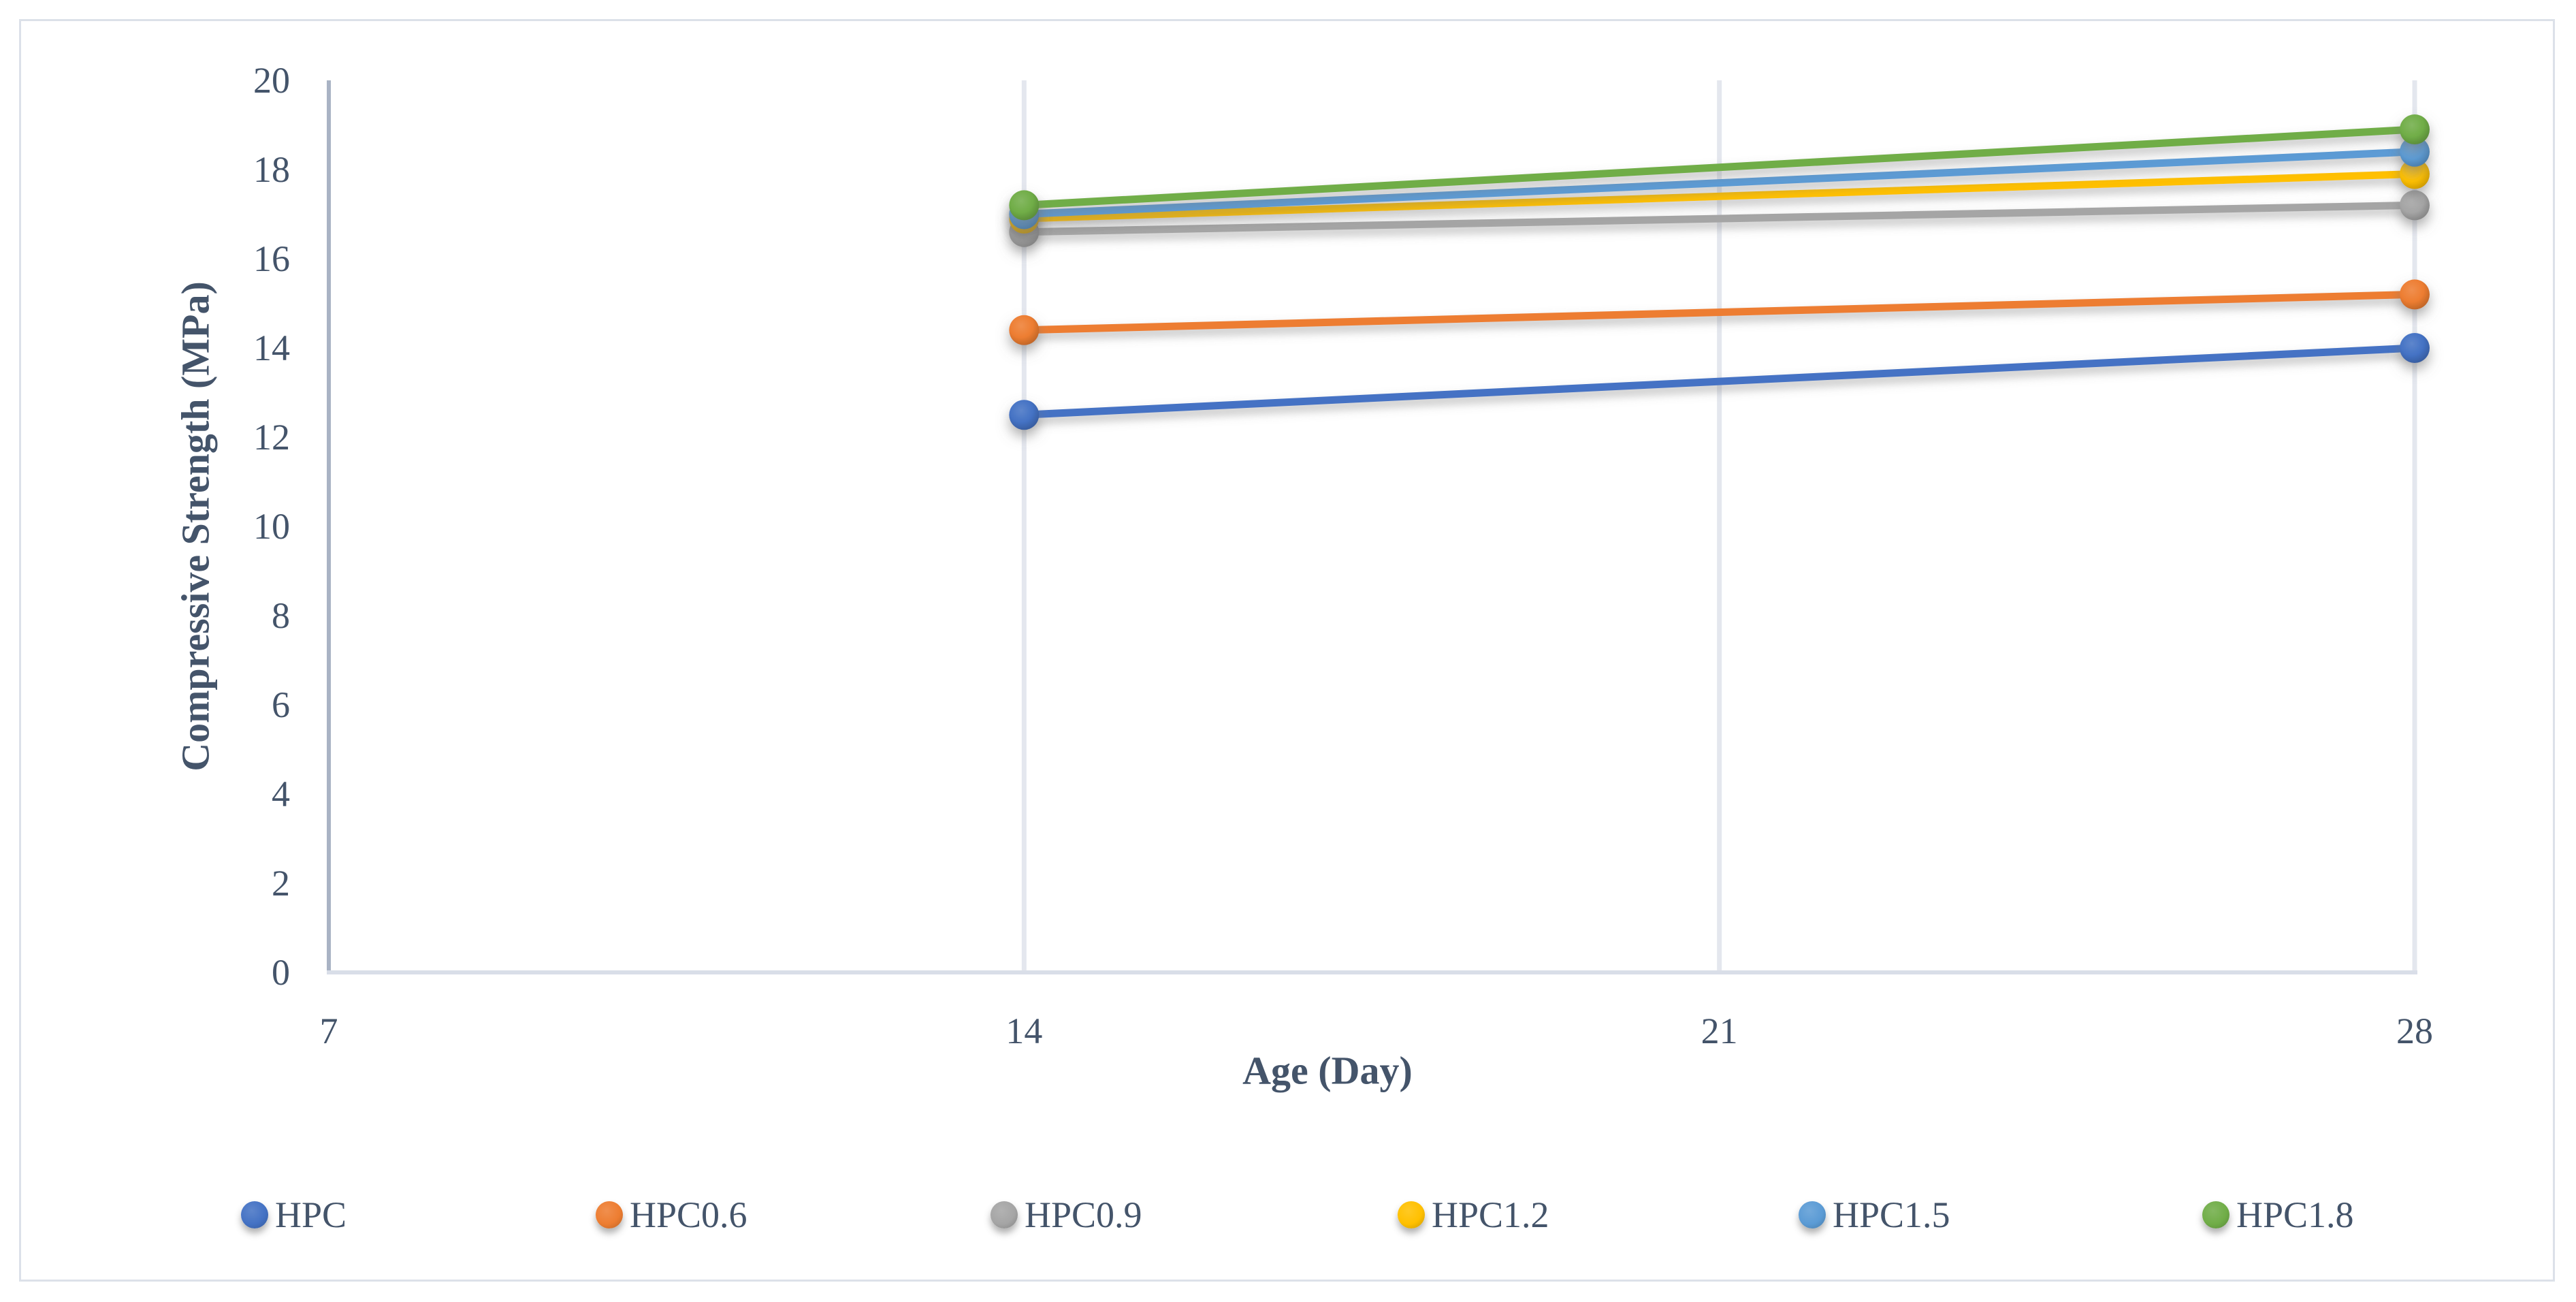  What do you see at coordinates (196, 526) in the screenshot?
I see `y-axis-title: Compressive Strength (MPa)` at bounding box center [196, 526].